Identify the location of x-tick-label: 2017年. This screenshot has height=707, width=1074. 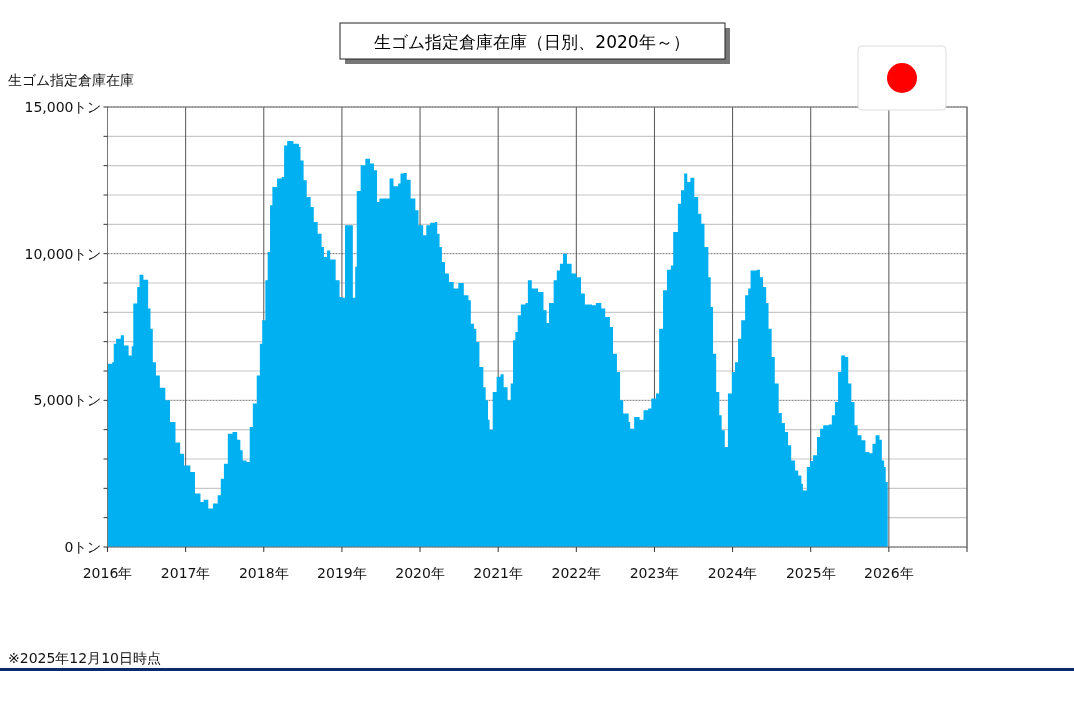
(185, 573).